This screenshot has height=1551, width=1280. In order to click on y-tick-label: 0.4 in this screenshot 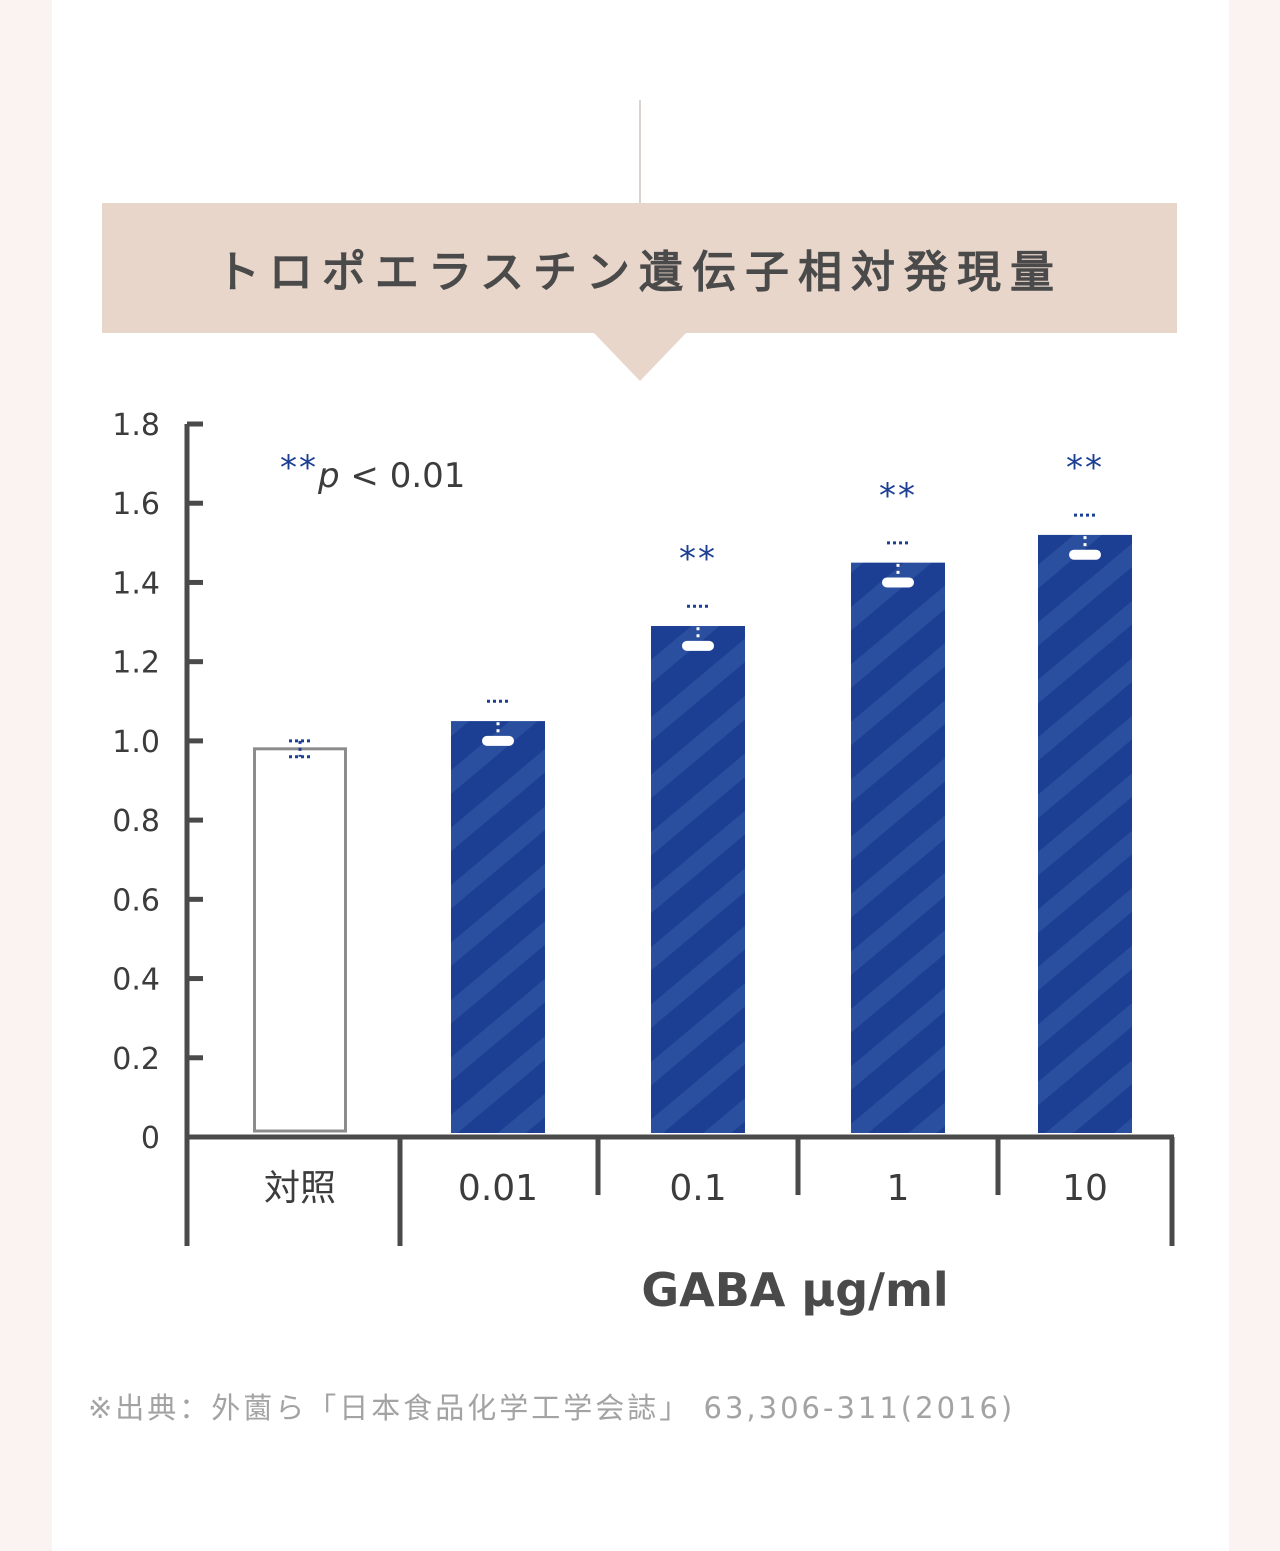, I will do `click(136, 980)`.